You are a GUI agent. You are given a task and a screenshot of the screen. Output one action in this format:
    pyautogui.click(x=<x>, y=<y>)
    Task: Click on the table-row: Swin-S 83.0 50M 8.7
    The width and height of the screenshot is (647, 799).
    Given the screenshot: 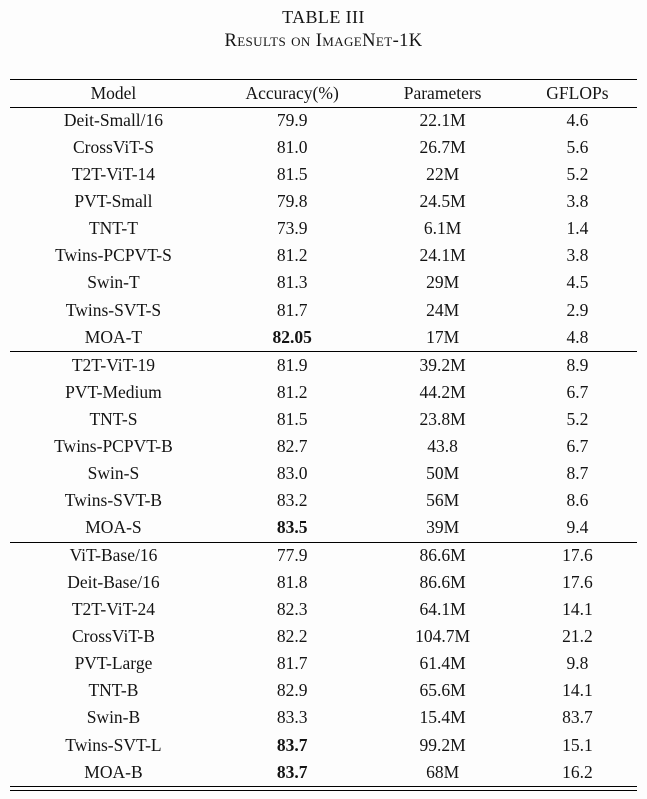 What is the action you would take?
    pyautogui.click(x=323, y=473)
    